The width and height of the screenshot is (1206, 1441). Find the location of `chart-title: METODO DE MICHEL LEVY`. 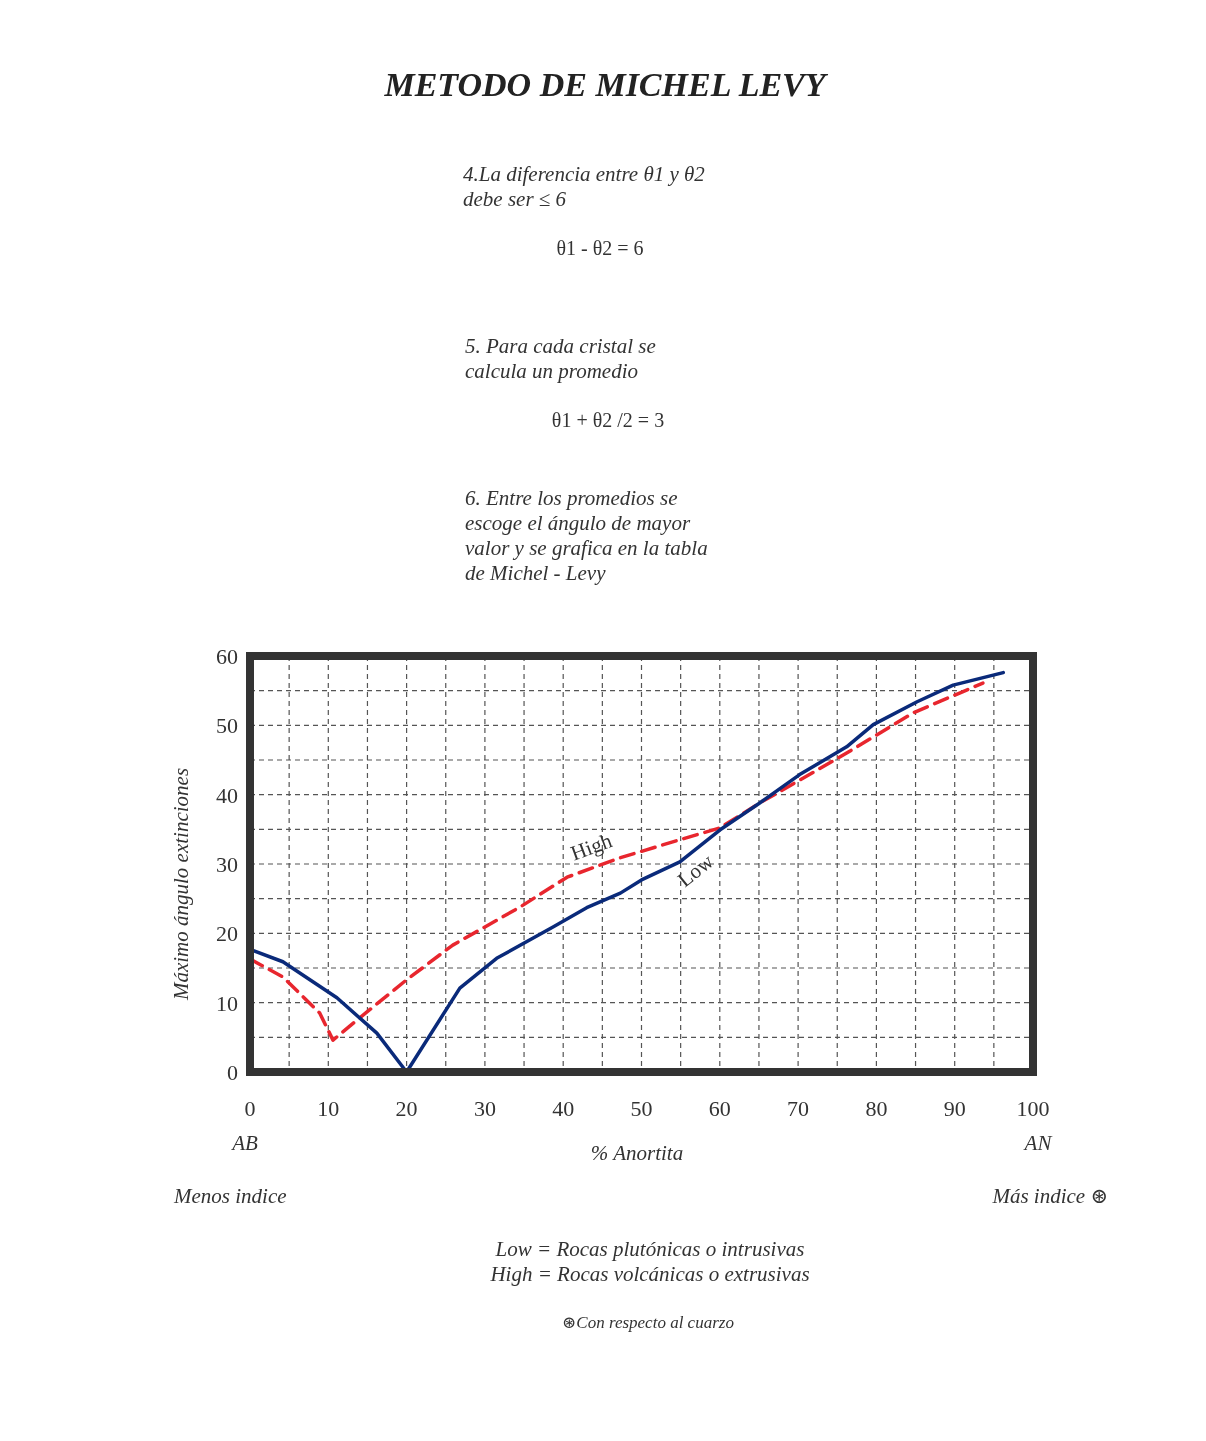

chart-title: METODO DE MICHEL LEVY is located at coordinates (606, 84).